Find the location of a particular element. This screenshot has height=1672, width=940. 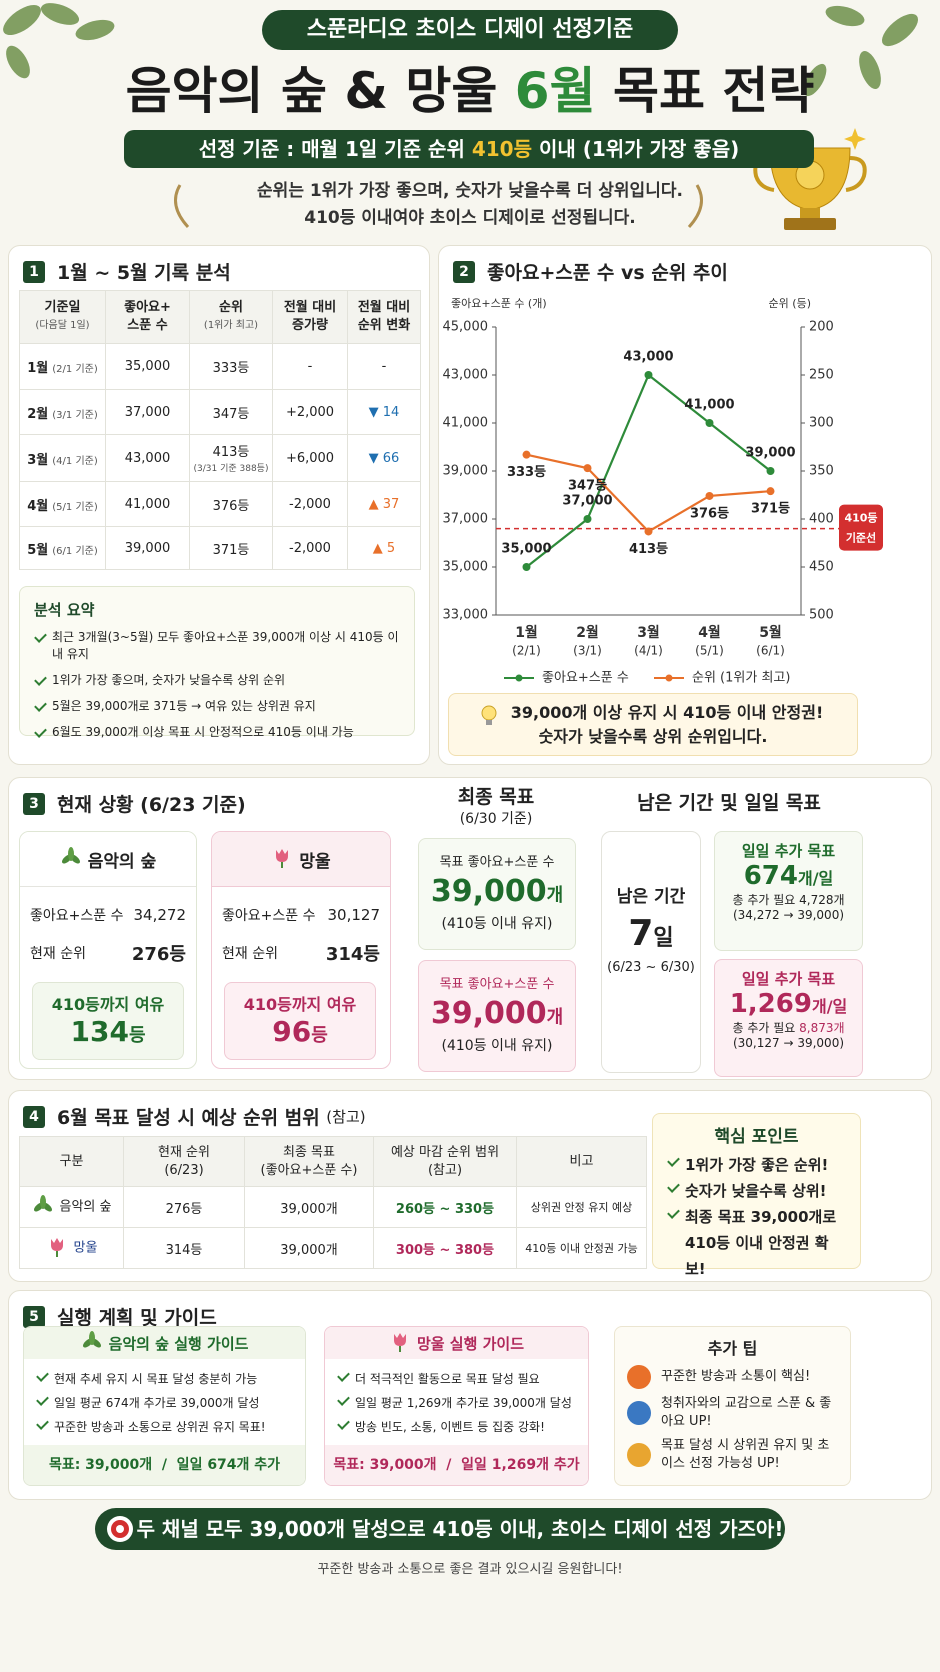

header-line: (1위가 최고) is located at coordinates (231, 325).